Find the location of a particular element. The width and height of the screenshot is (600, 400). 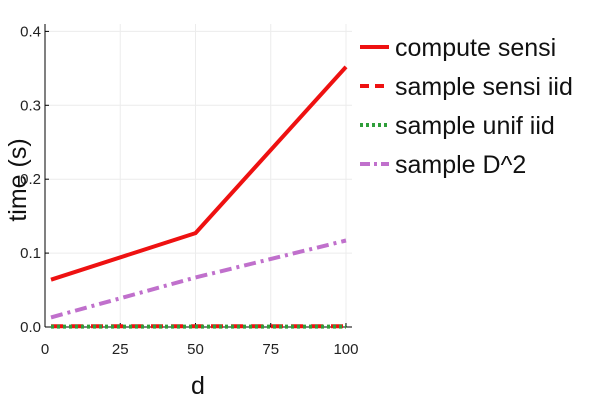

legend-label-1: compute sensi is located at coordinates (475, 48).